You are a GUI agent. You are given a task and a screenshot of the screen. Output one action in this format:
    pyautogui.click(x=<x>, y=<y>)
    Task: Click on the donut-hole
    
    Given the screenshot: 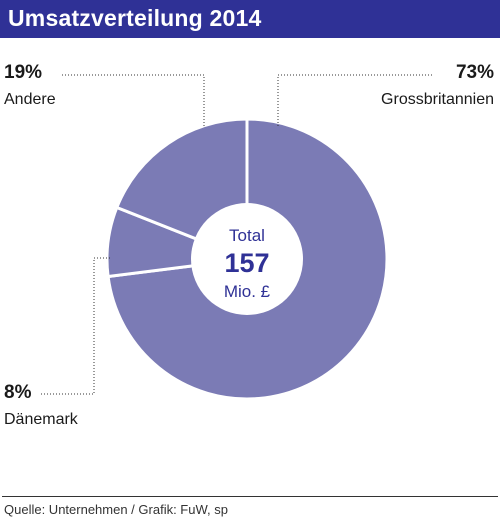 What is the action you would take?
    pyautogui.click(x=247, y=259)
    